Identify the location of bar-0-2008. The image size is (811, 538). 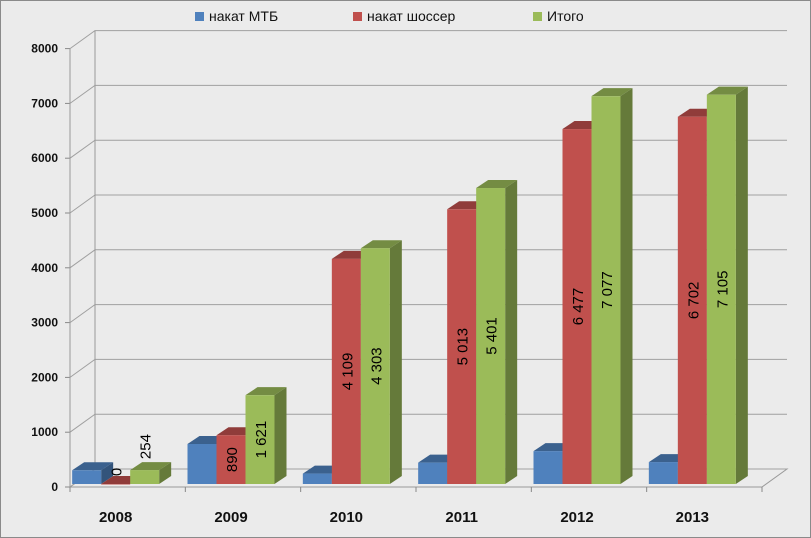
(93, 473).